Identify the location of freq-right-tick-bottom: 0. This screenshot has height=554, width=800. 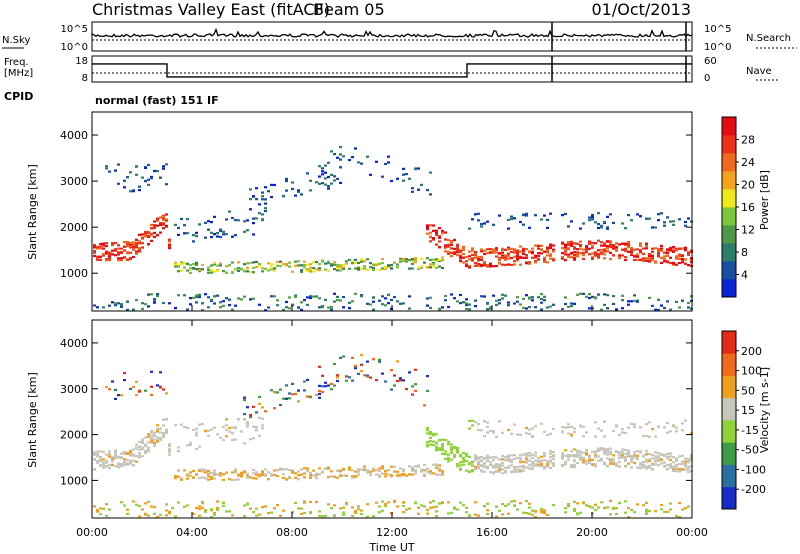
(707, 78).